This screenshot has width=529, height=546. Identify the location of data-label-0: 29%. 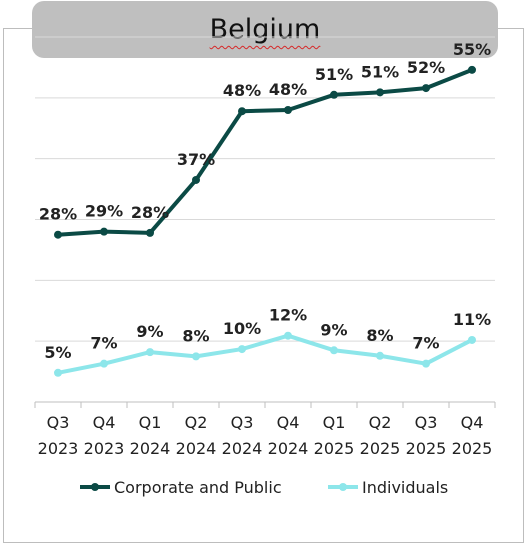
(104, 211).